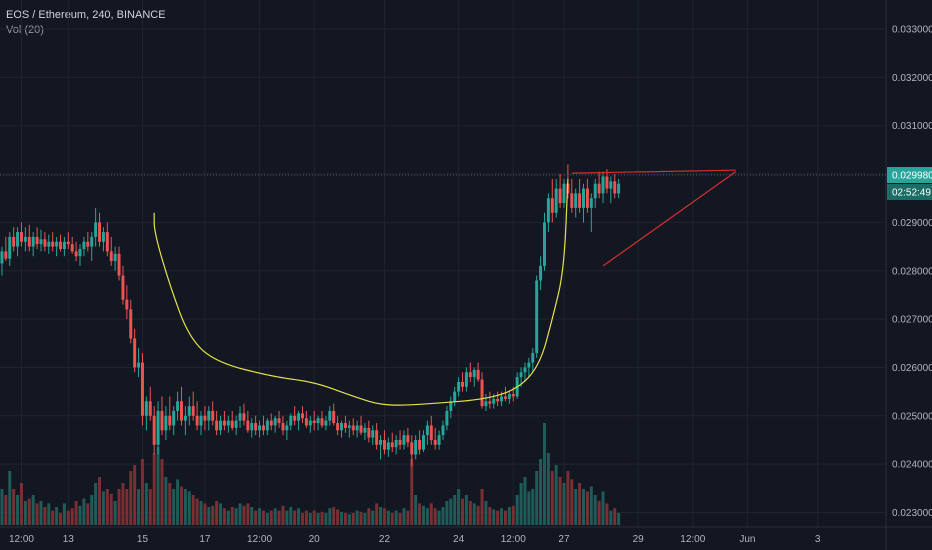  I want to click on symbol-title: EOS / Ethereum, 240, BINANCE, so click(86, 15).